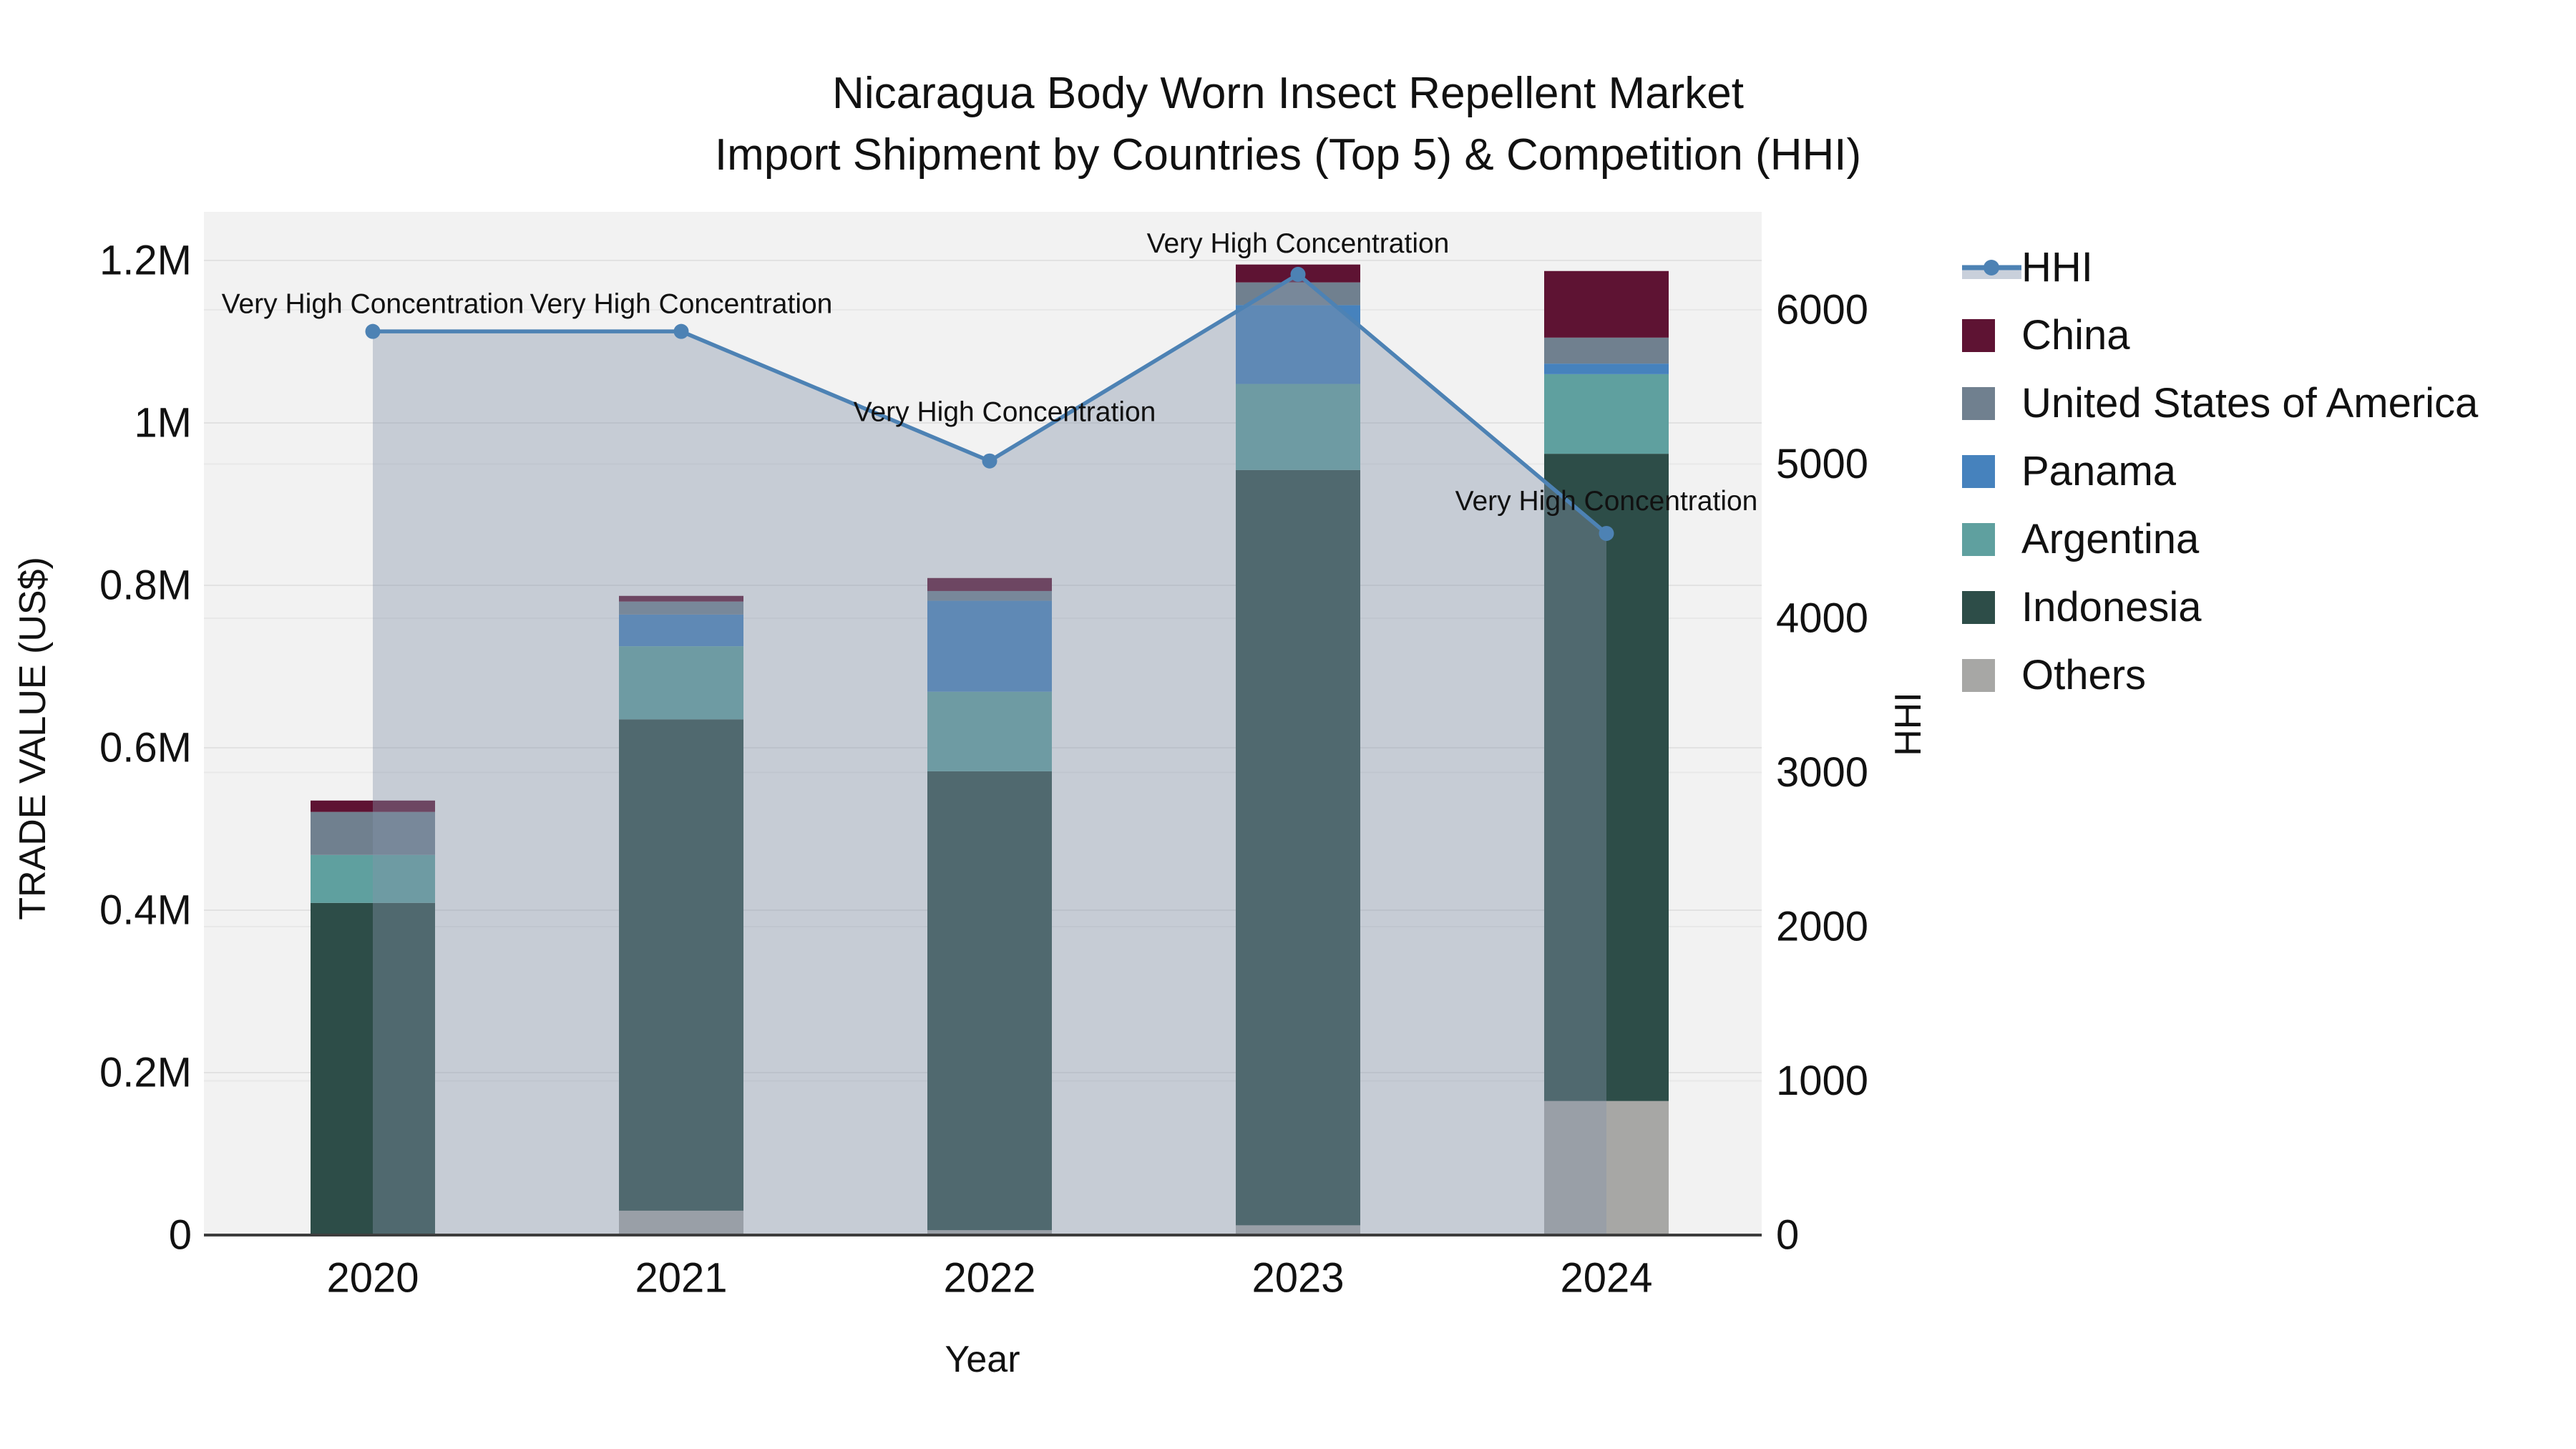 This screenshot has height=1449, width=2576. Describe the element at coordinates (1606, 777) in the screenshot. I see `bar-segment-indonesia-2024` at that location.